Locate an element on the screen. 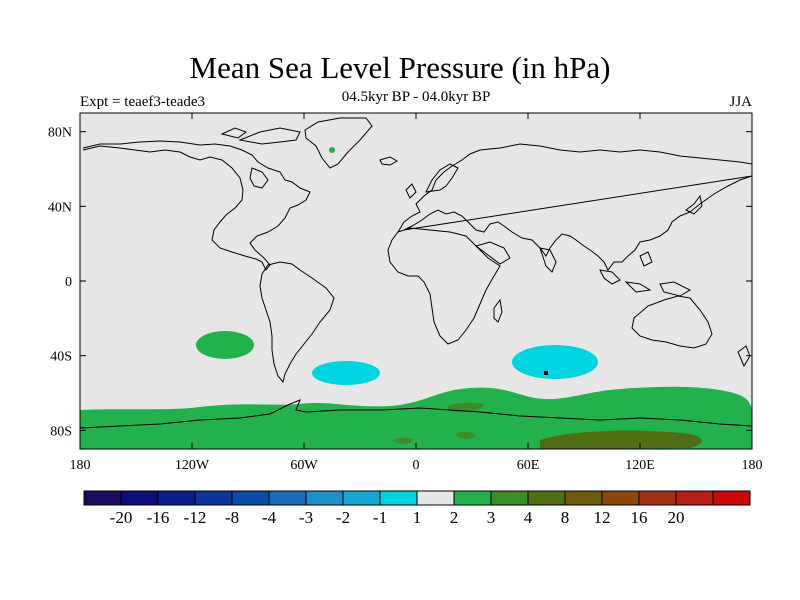  y-tick-label: 40N is located at coordinates (60, 207).